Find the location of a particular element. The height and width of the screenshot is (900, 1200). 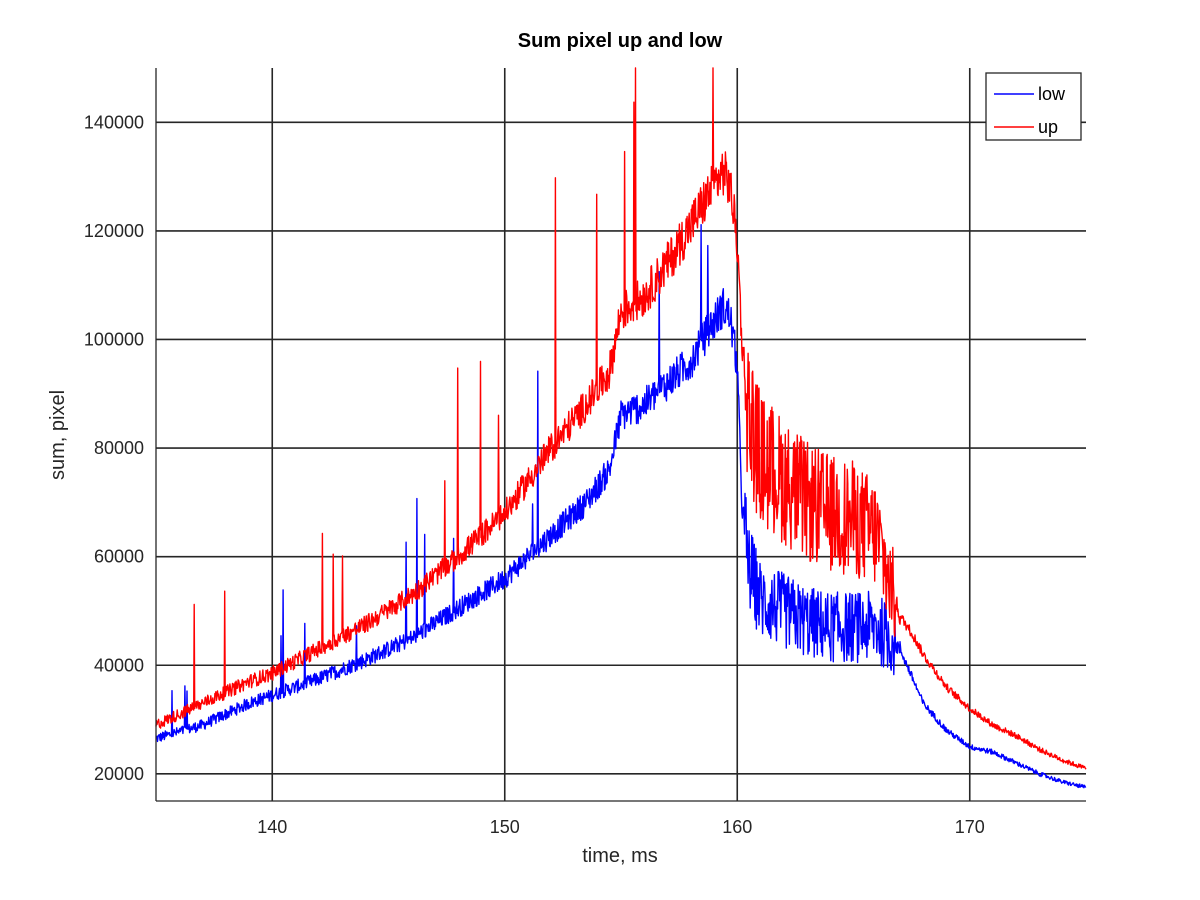

legend-label-up: up is located at coordinates (1048, 127).